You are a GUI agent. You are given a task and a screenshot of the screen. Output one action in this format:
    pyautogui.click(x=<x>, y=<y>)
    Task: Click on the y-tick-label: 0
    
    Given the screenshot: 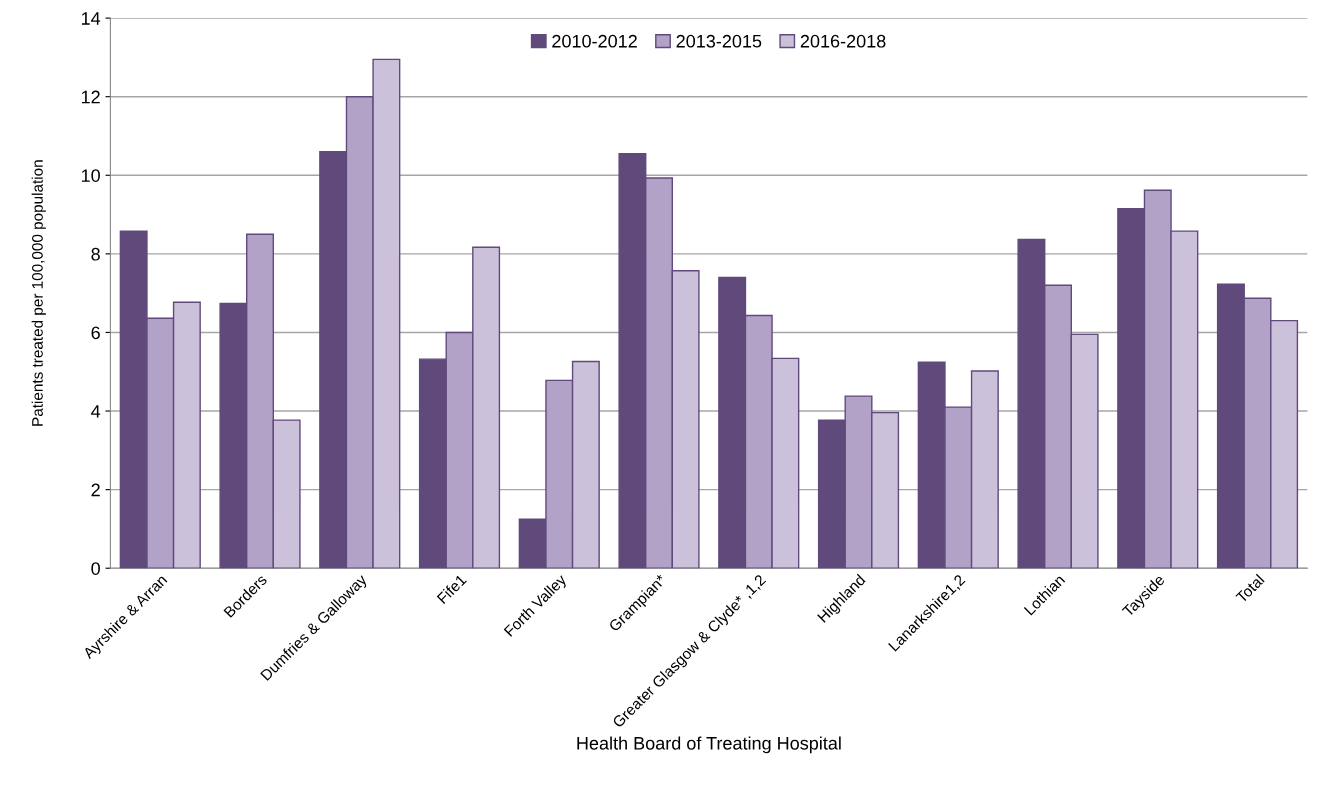 What is the action you would take?
    pyautogui.click(x=95, y=568)
    